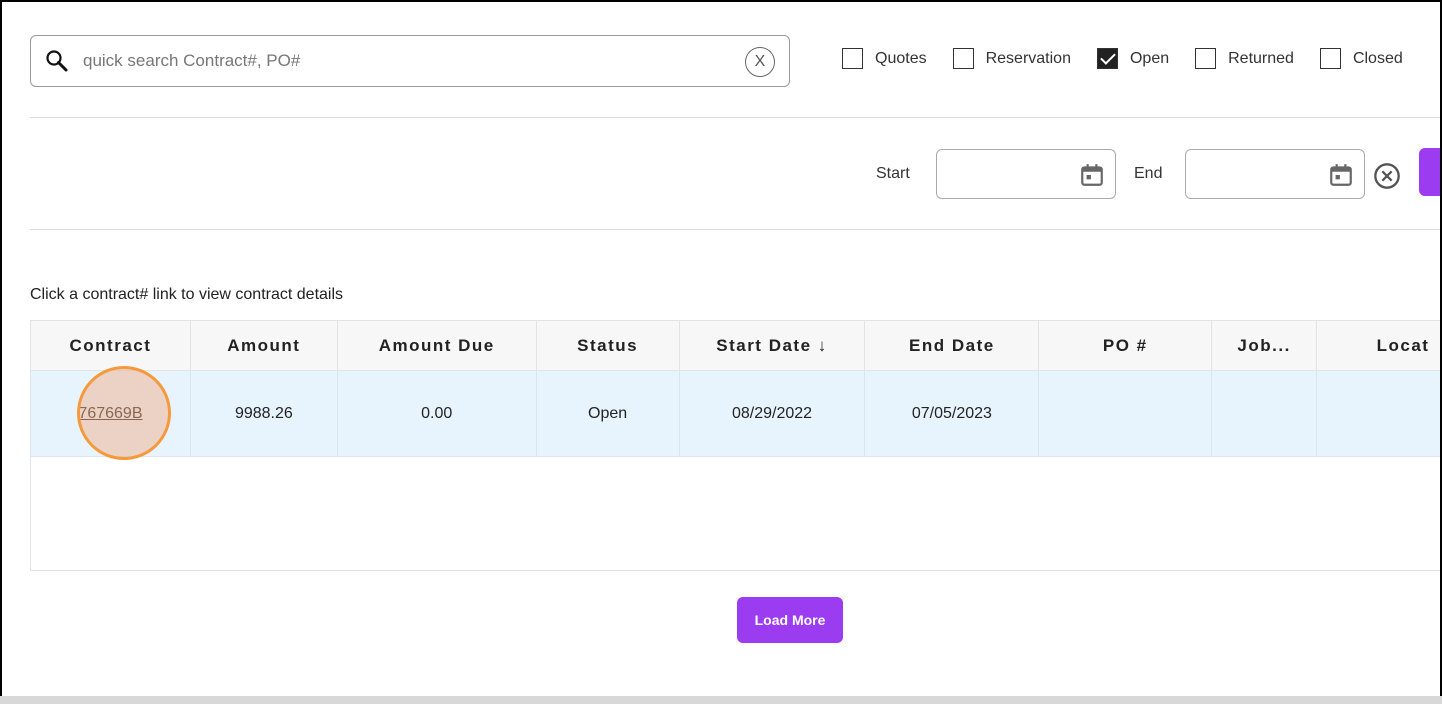 The height and width of the screenshot is (704, 1442). Describe the element at coordinates (901, 58) in the screenshot. I see `filter-label: Quotes` at that location.